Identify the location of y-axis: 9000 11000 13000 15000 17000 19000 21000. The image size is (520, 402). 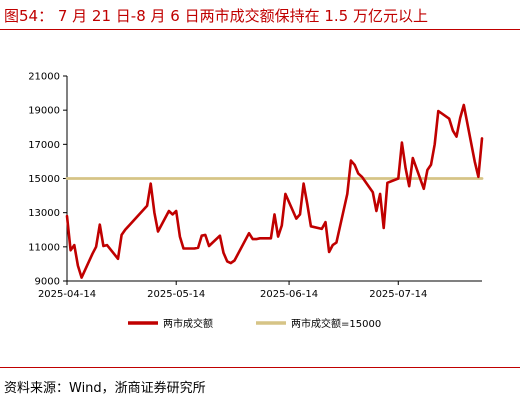
(48, 180).